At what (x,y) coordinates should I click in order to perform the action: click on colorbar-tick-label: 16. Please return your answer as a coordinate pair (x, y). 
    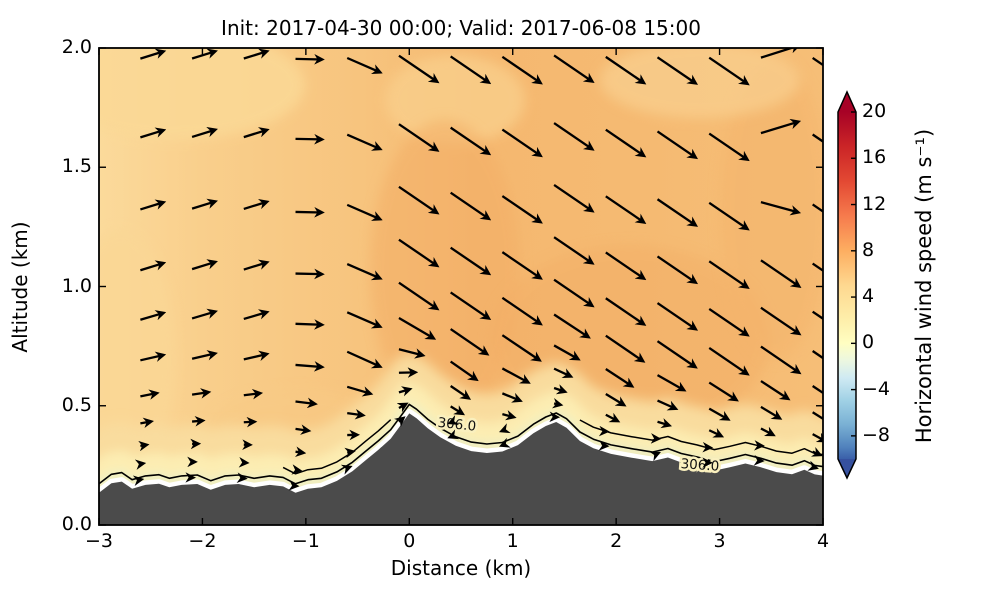
    Looking at the image, I should click on (874, 157).